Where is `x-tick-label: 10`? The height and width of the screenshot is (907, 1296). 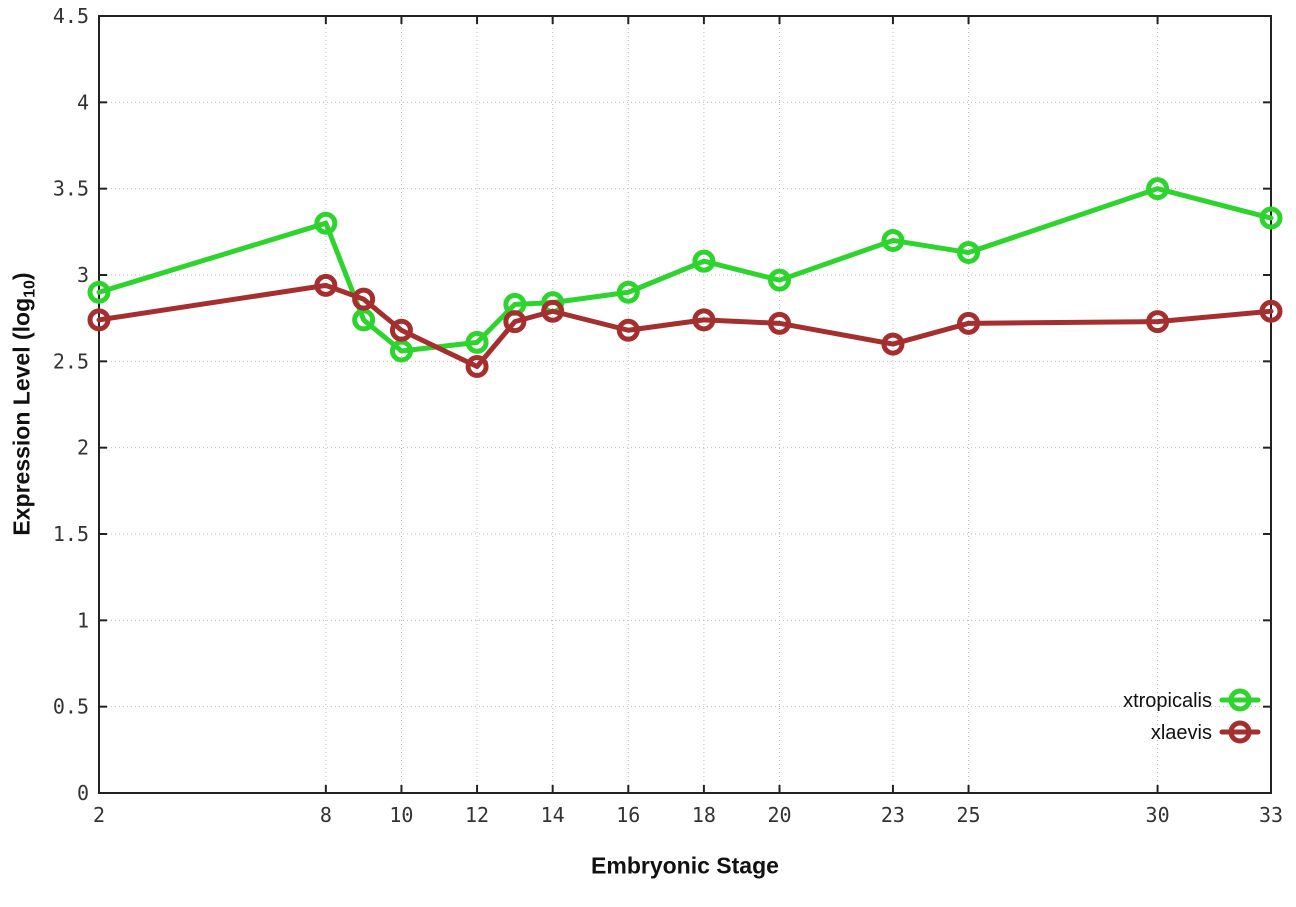
x-tick-label: 10 is located at coordinates (401, 815).